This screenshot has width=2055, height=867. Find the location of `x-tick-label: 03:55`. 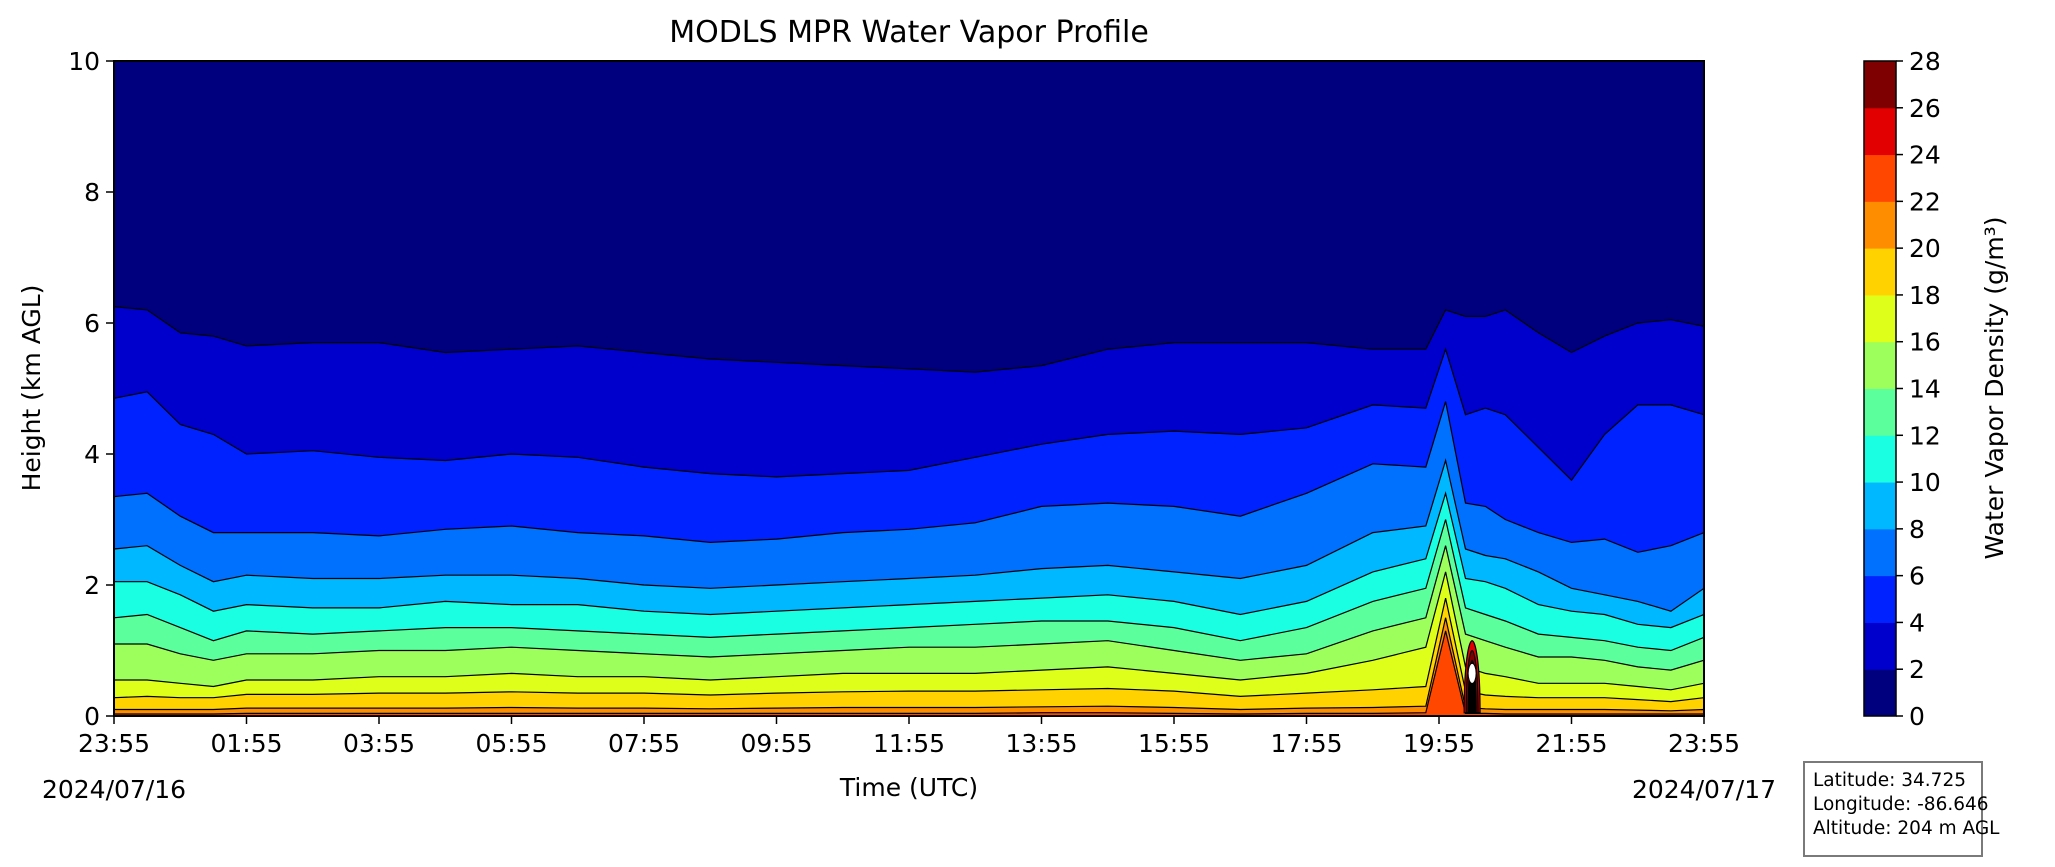

x-tick-label: 03:55 is located at coordinates (379, 743).